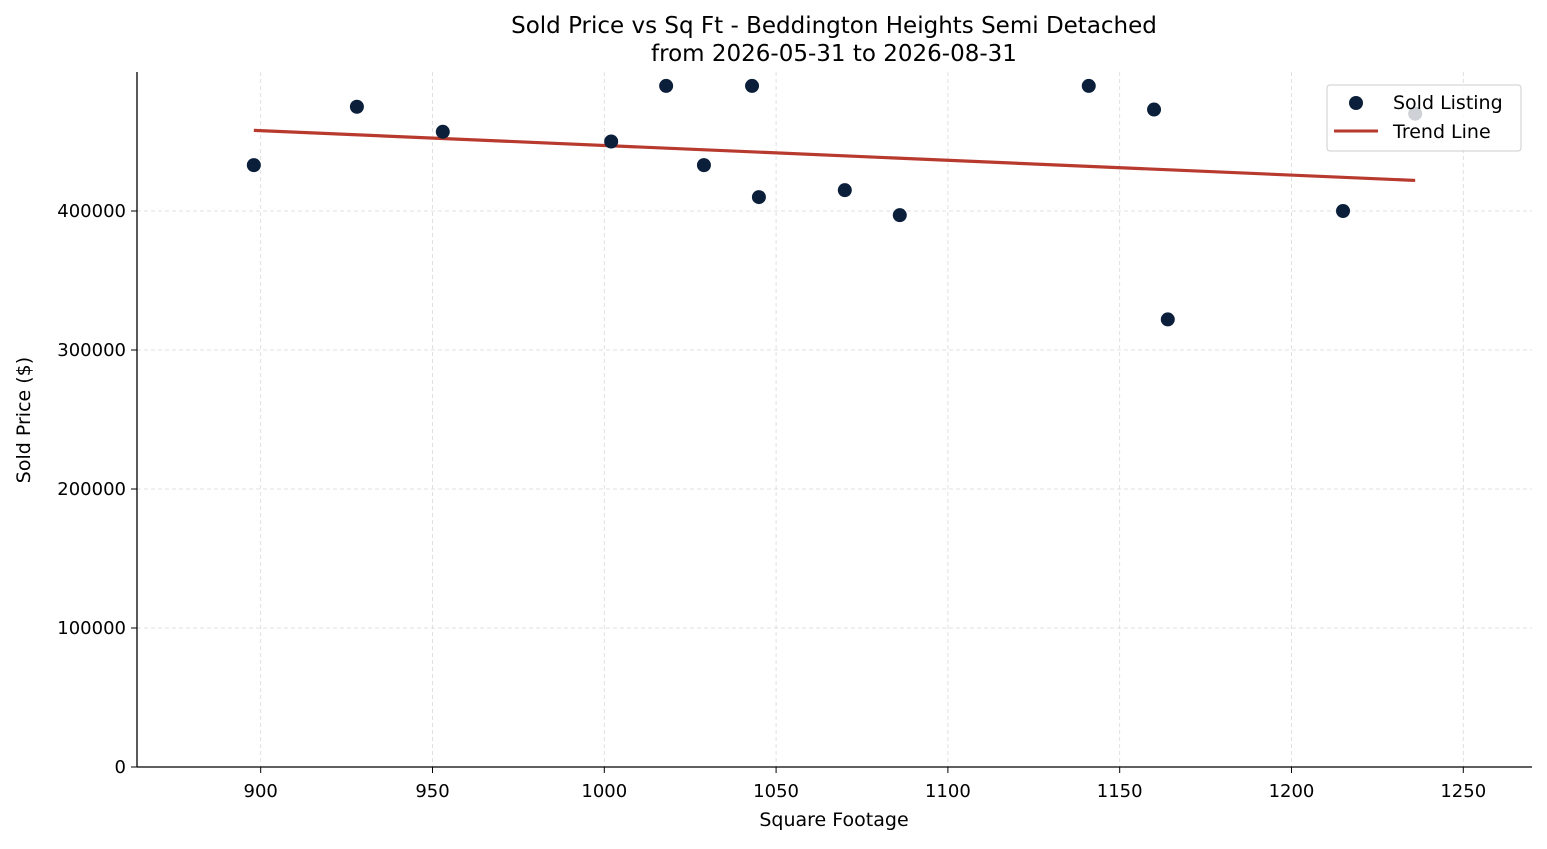 The height and width of the screenshot is (849, 1547). Describe the element at coordinates (1463, 791) in the screenshot. I see `x-tick-label-7: 1250` at that location.